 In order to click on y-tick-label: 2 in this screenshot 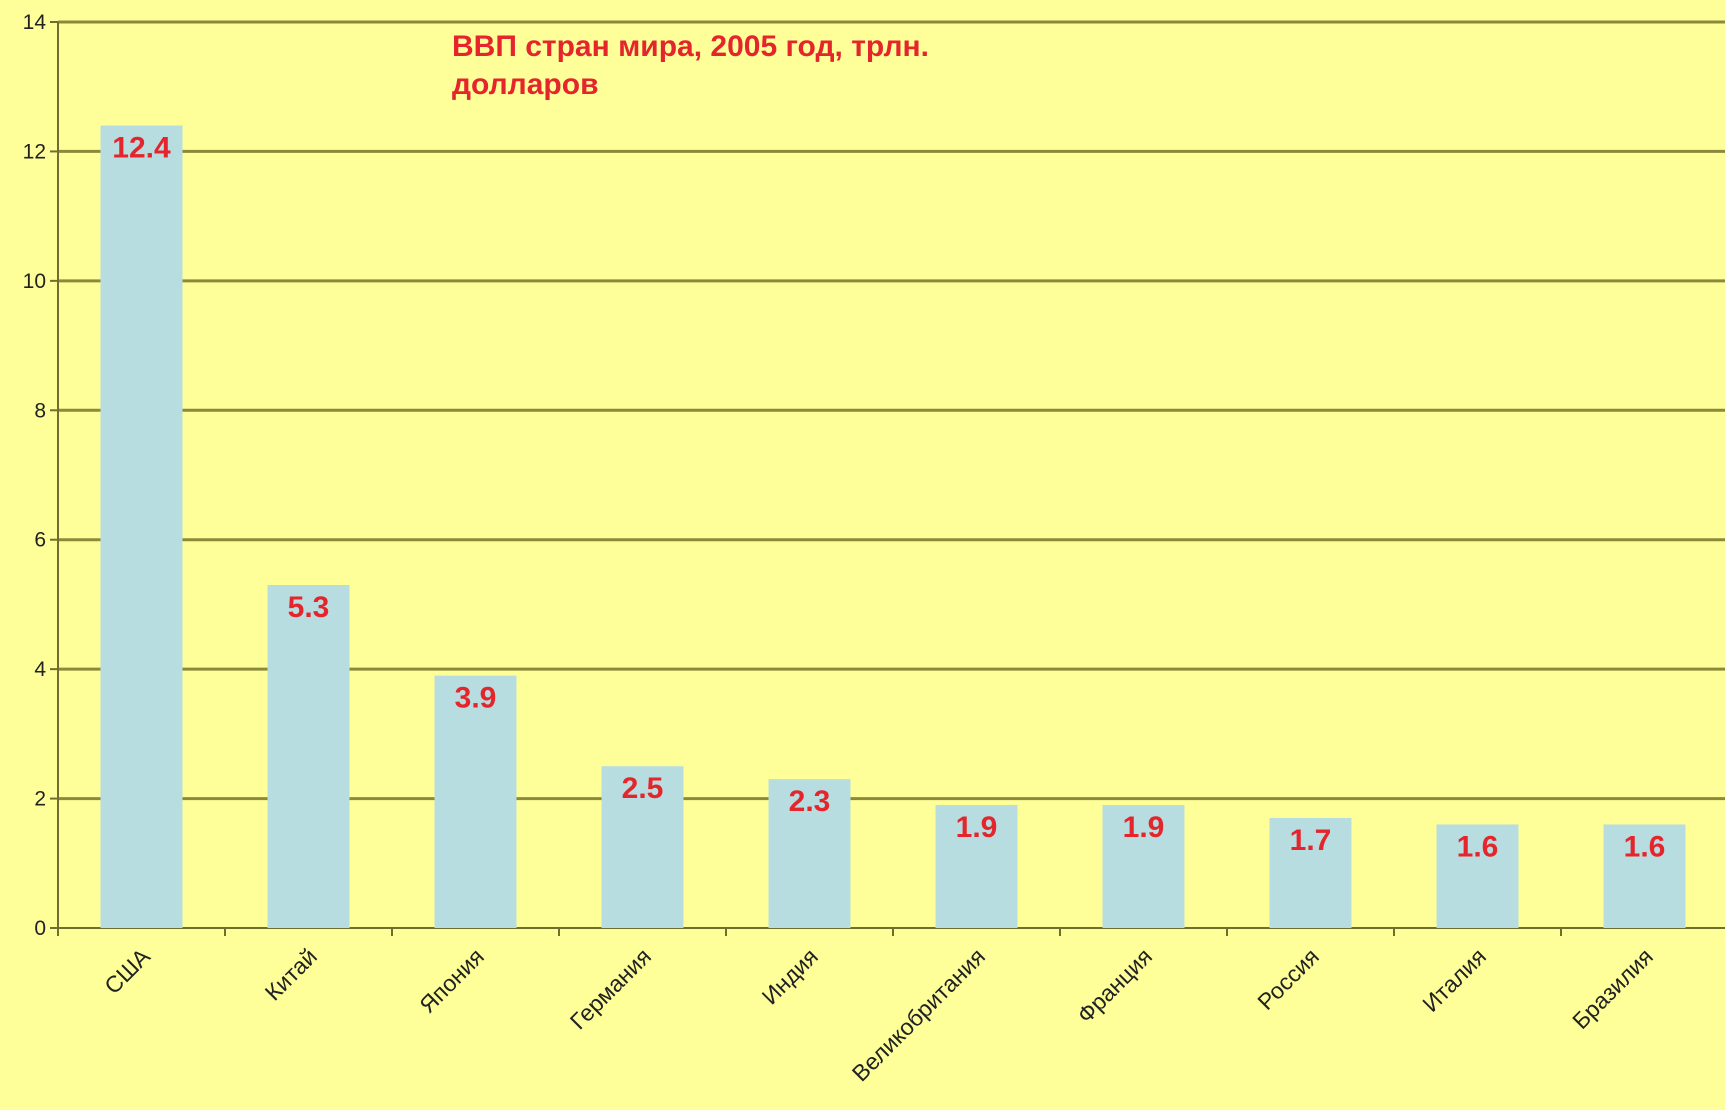, I will do `click(40, 799)`.